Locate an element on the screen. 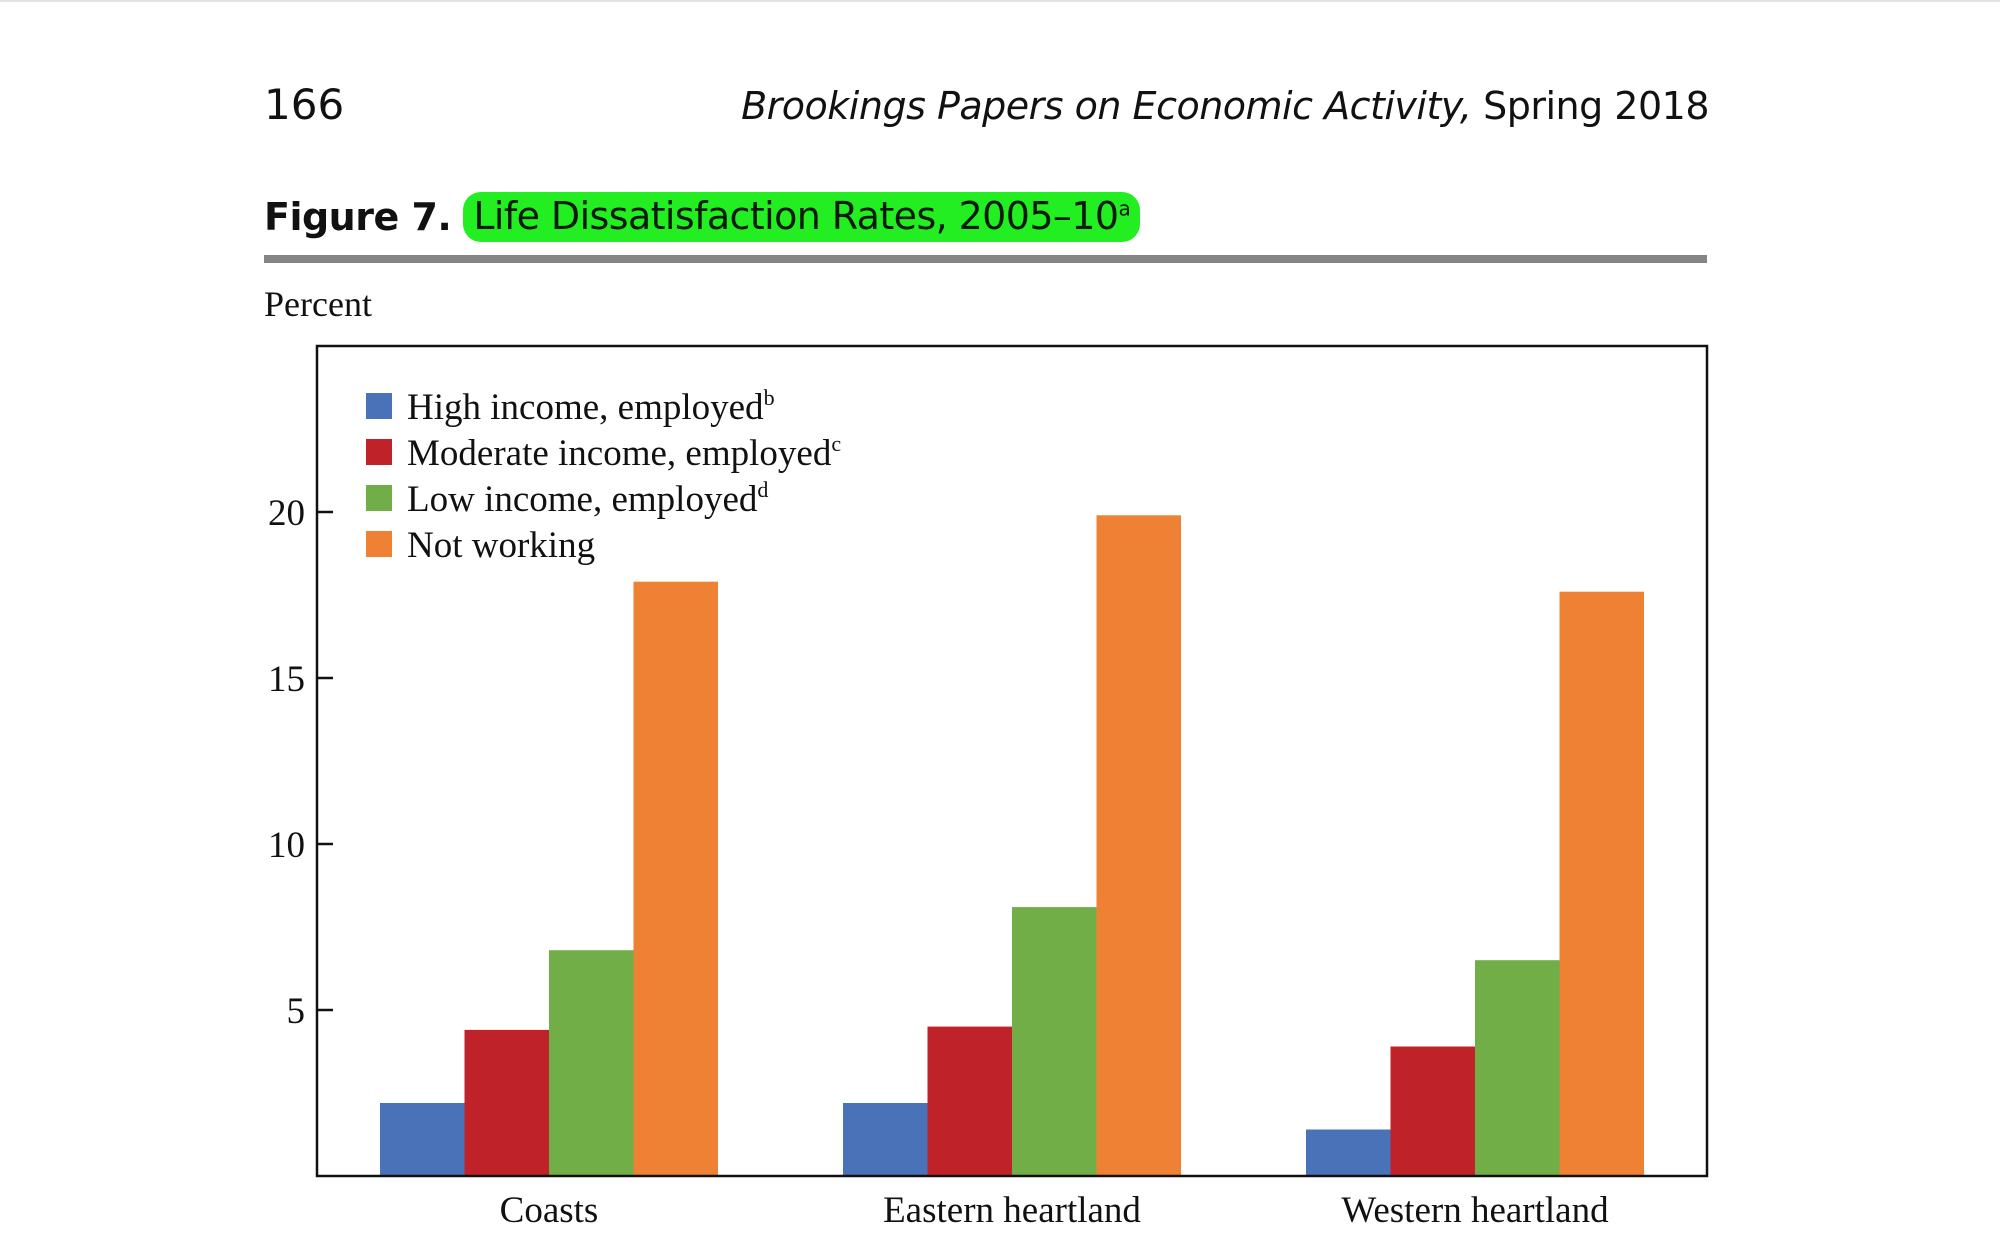 Image resolution: width=2000 pixels, height=1245 pixels. bar-eastern-heartland-low-income-employed is located at coordinates (1054, 1041).